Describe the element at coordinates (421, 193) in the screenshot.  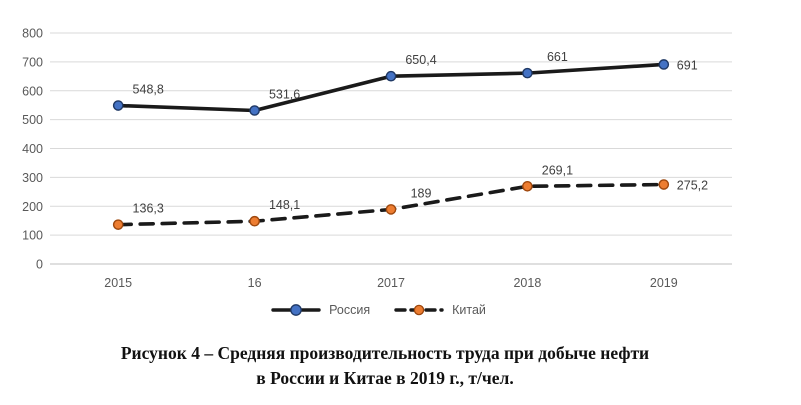
I see `data-point-label: 189` at that location.